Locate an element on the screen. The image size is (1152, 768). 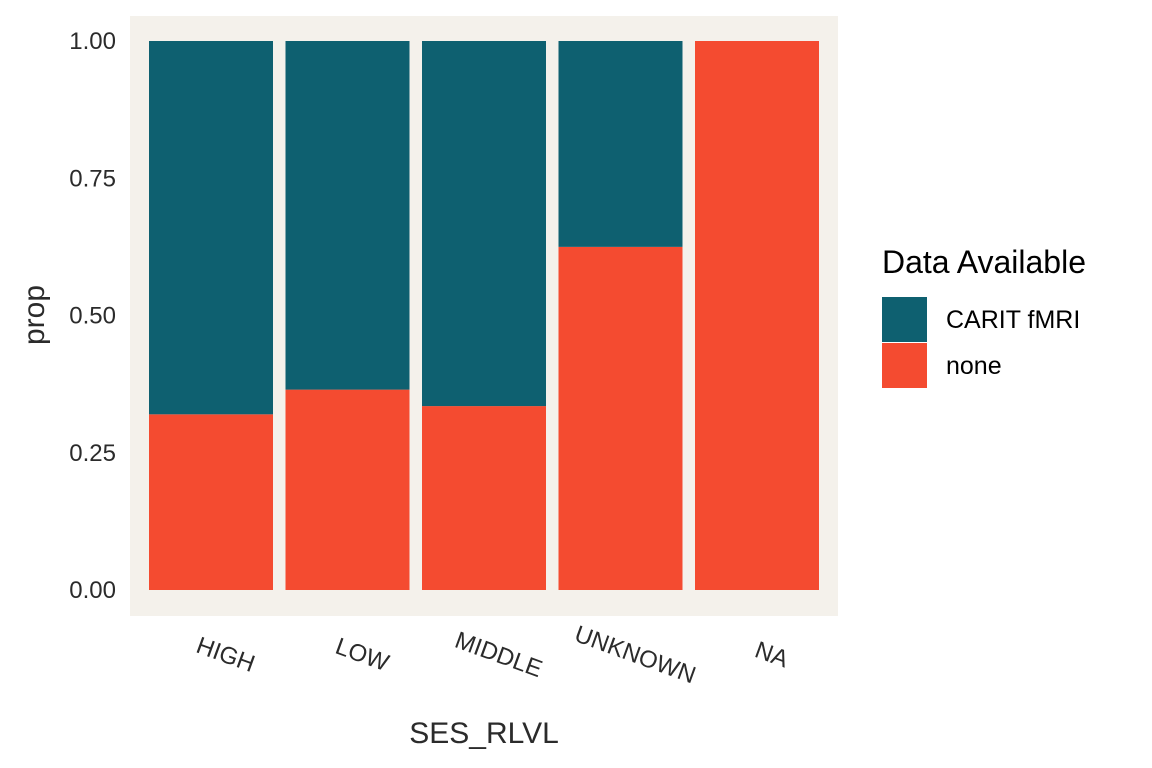
x-tick-label: LOW is located at coordinates (362, 655).